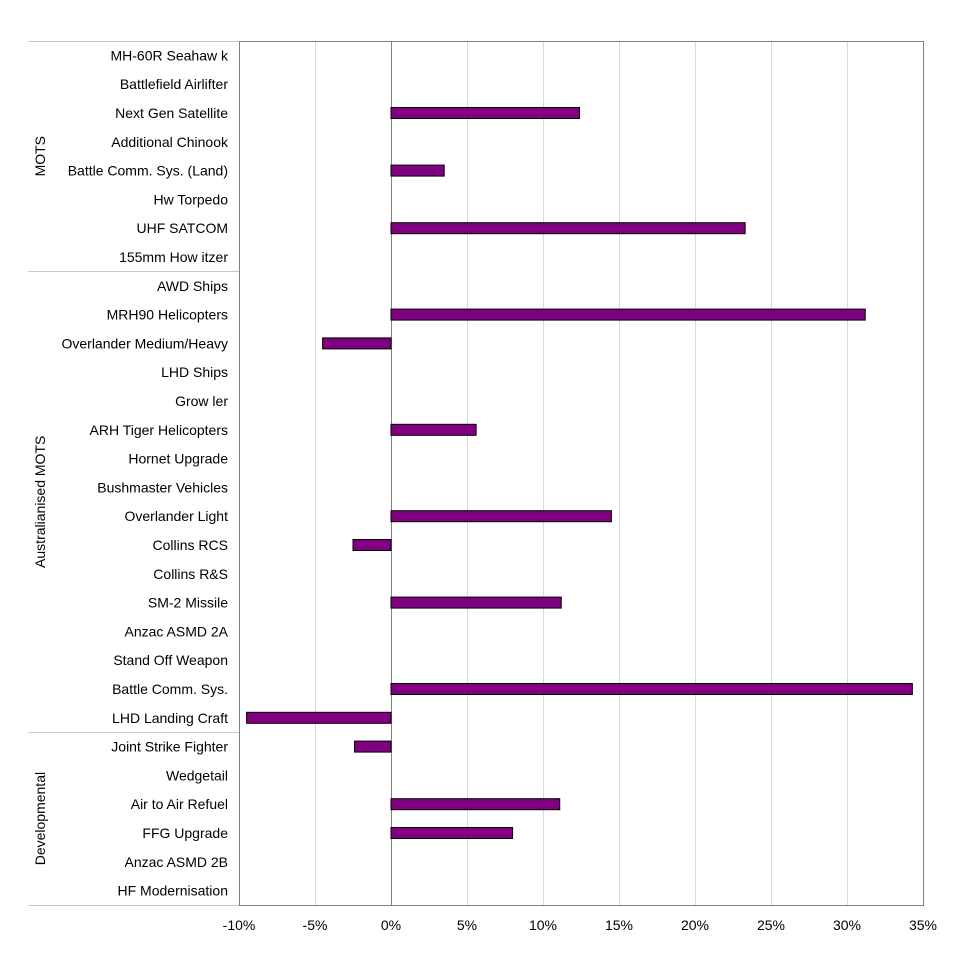  What do you see at coordinates (40, 502) in the screenshot?
I see `group-label: Australianised MOTS` at bounding box center [40, 502].